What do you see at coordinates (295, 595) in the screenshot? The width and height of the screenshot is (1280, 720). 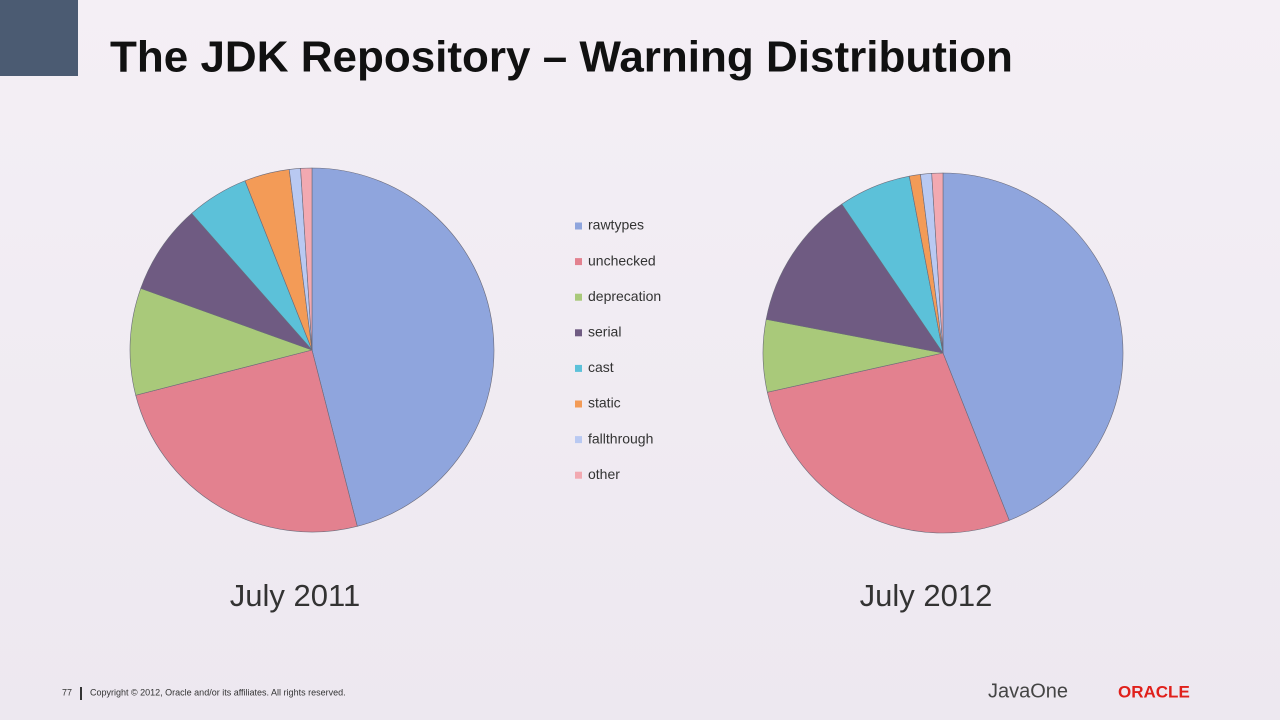 I see `pie-title: July 2011` at bounding box center [295, 595].